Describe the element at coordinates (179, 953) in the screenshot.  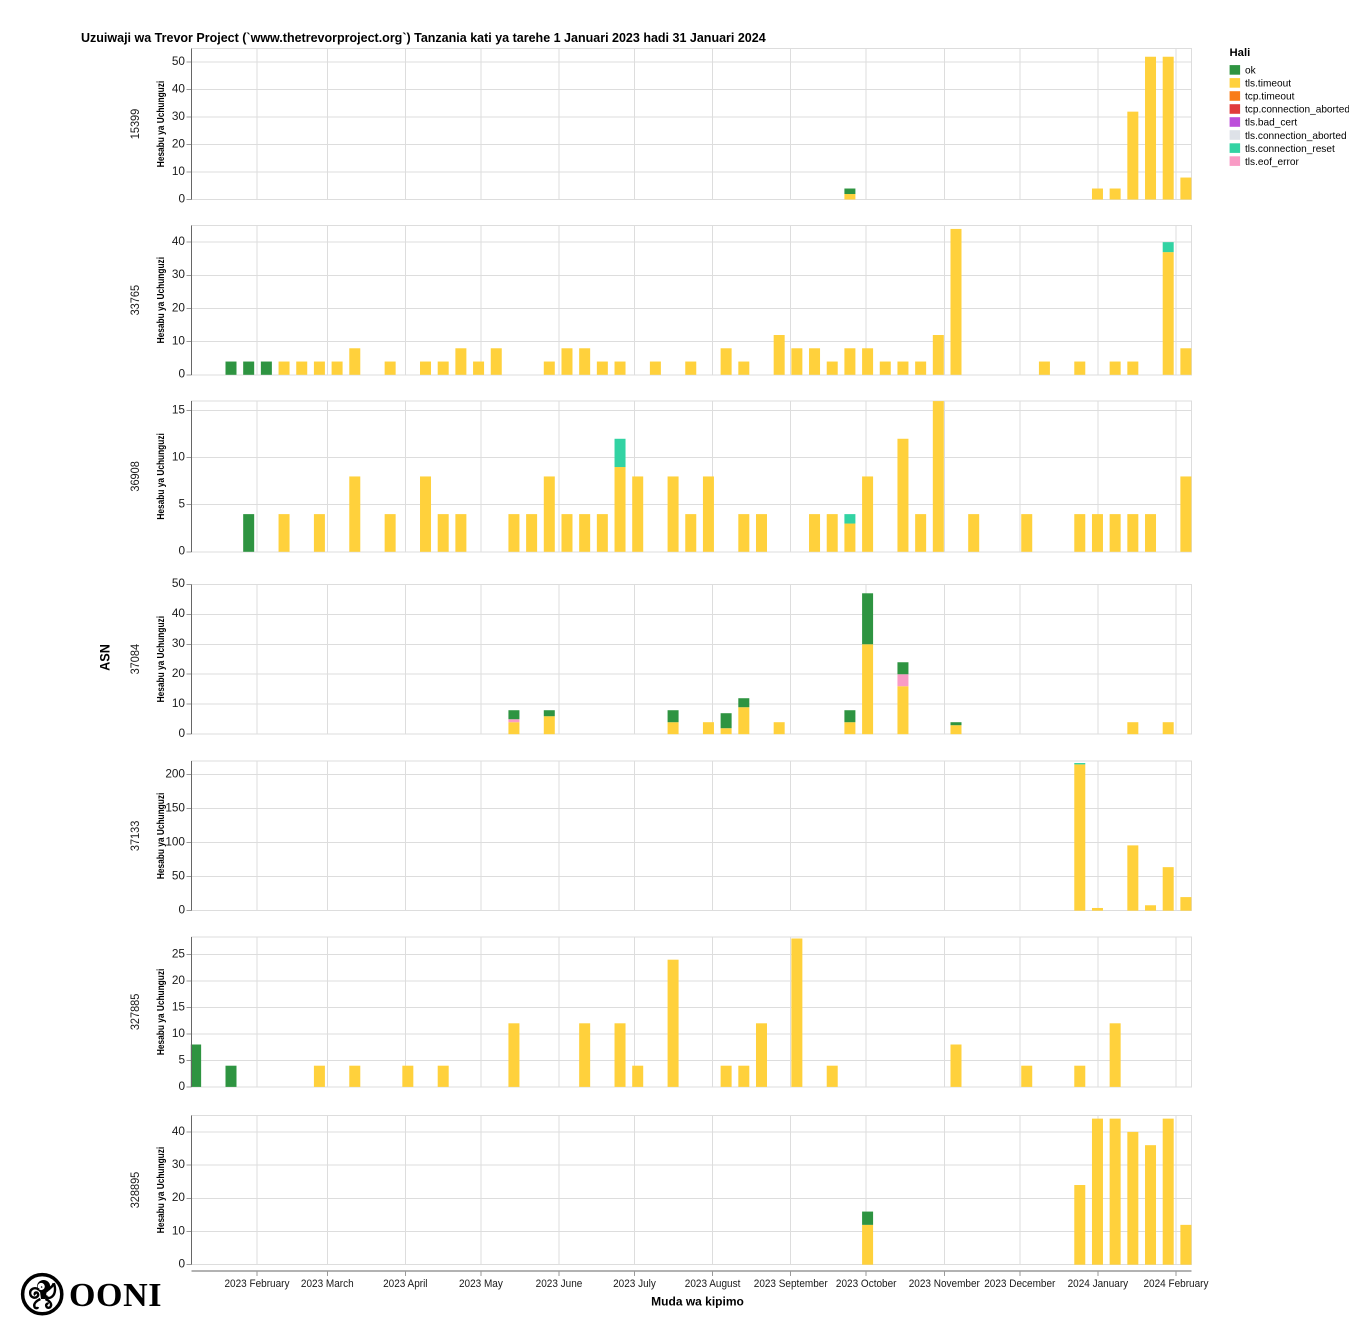
I see `svg-text: 25` at that location.